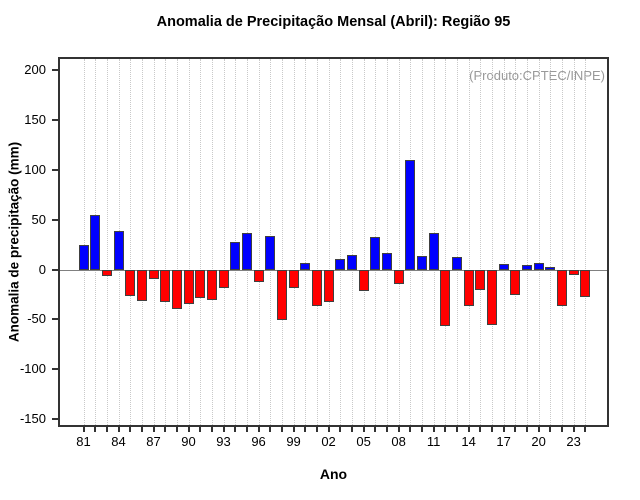  Describe the element at coordinates (503, 441) in the screenshot. I see `x-tick-label: 17` at that location.